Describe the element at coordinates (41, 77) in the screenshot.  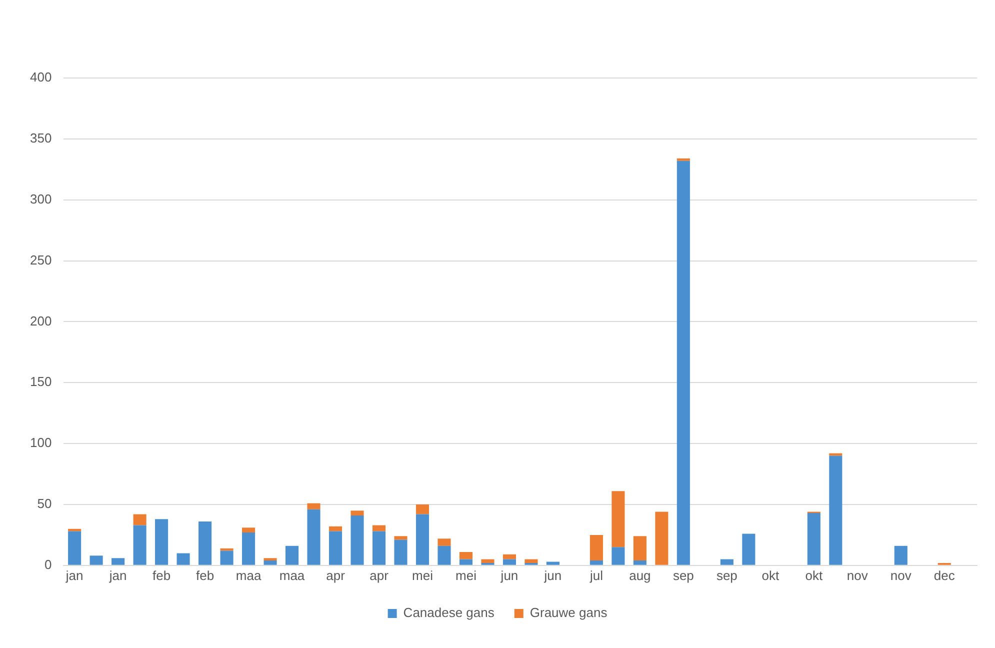
I see `y-tick-label: 400` at that location.